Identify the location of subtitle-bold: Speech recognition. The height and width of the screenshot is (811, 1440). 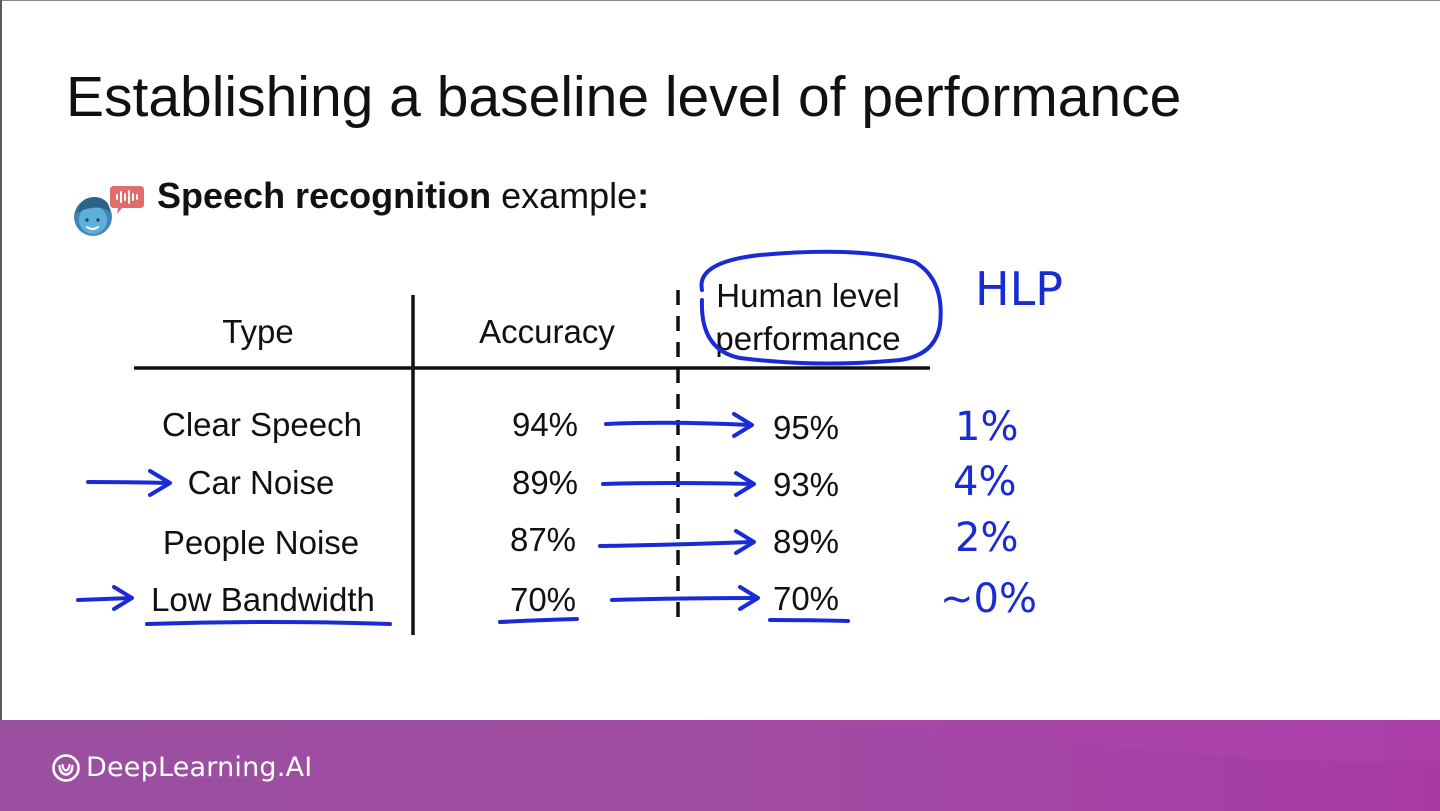
(324, 195).